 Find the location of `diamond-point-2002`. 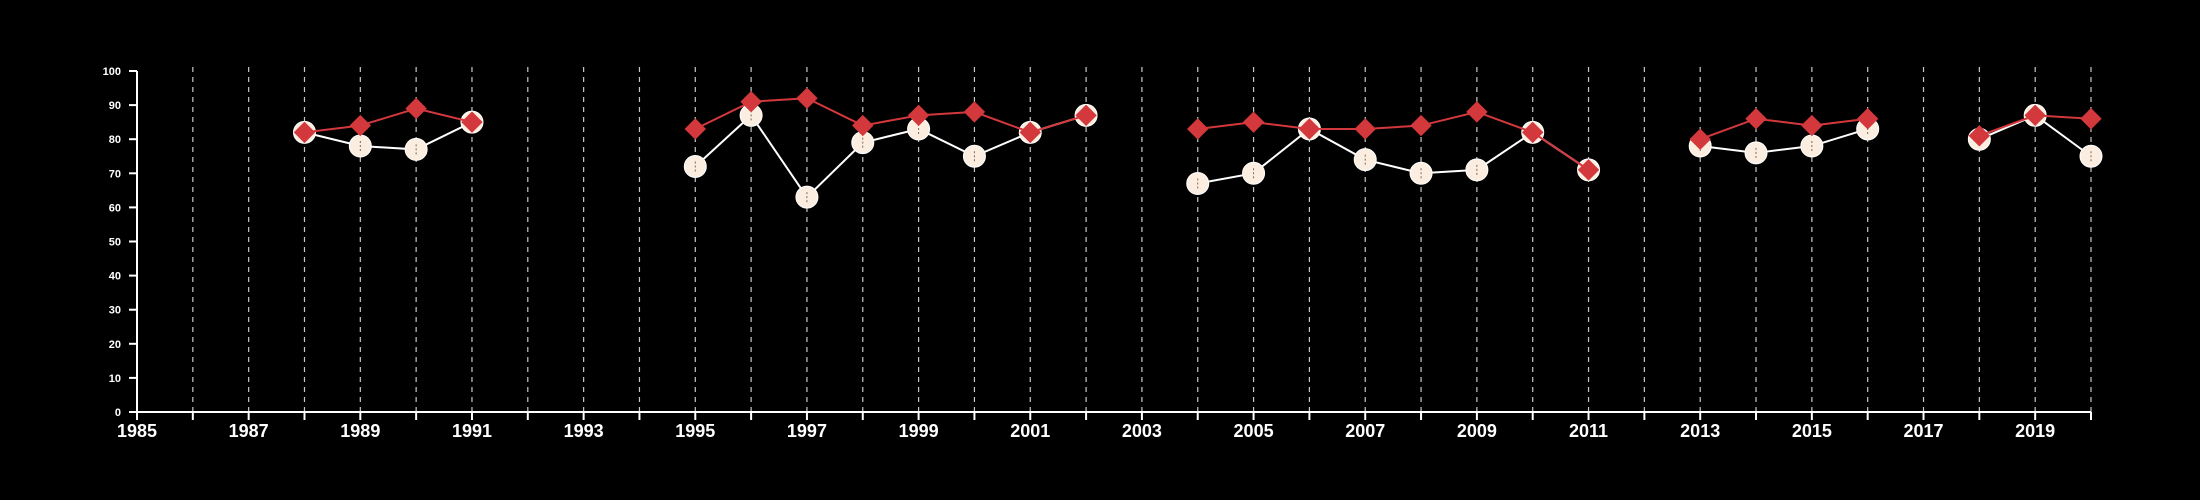

diamond-point-2002 is located at coordinates (1086, 115).